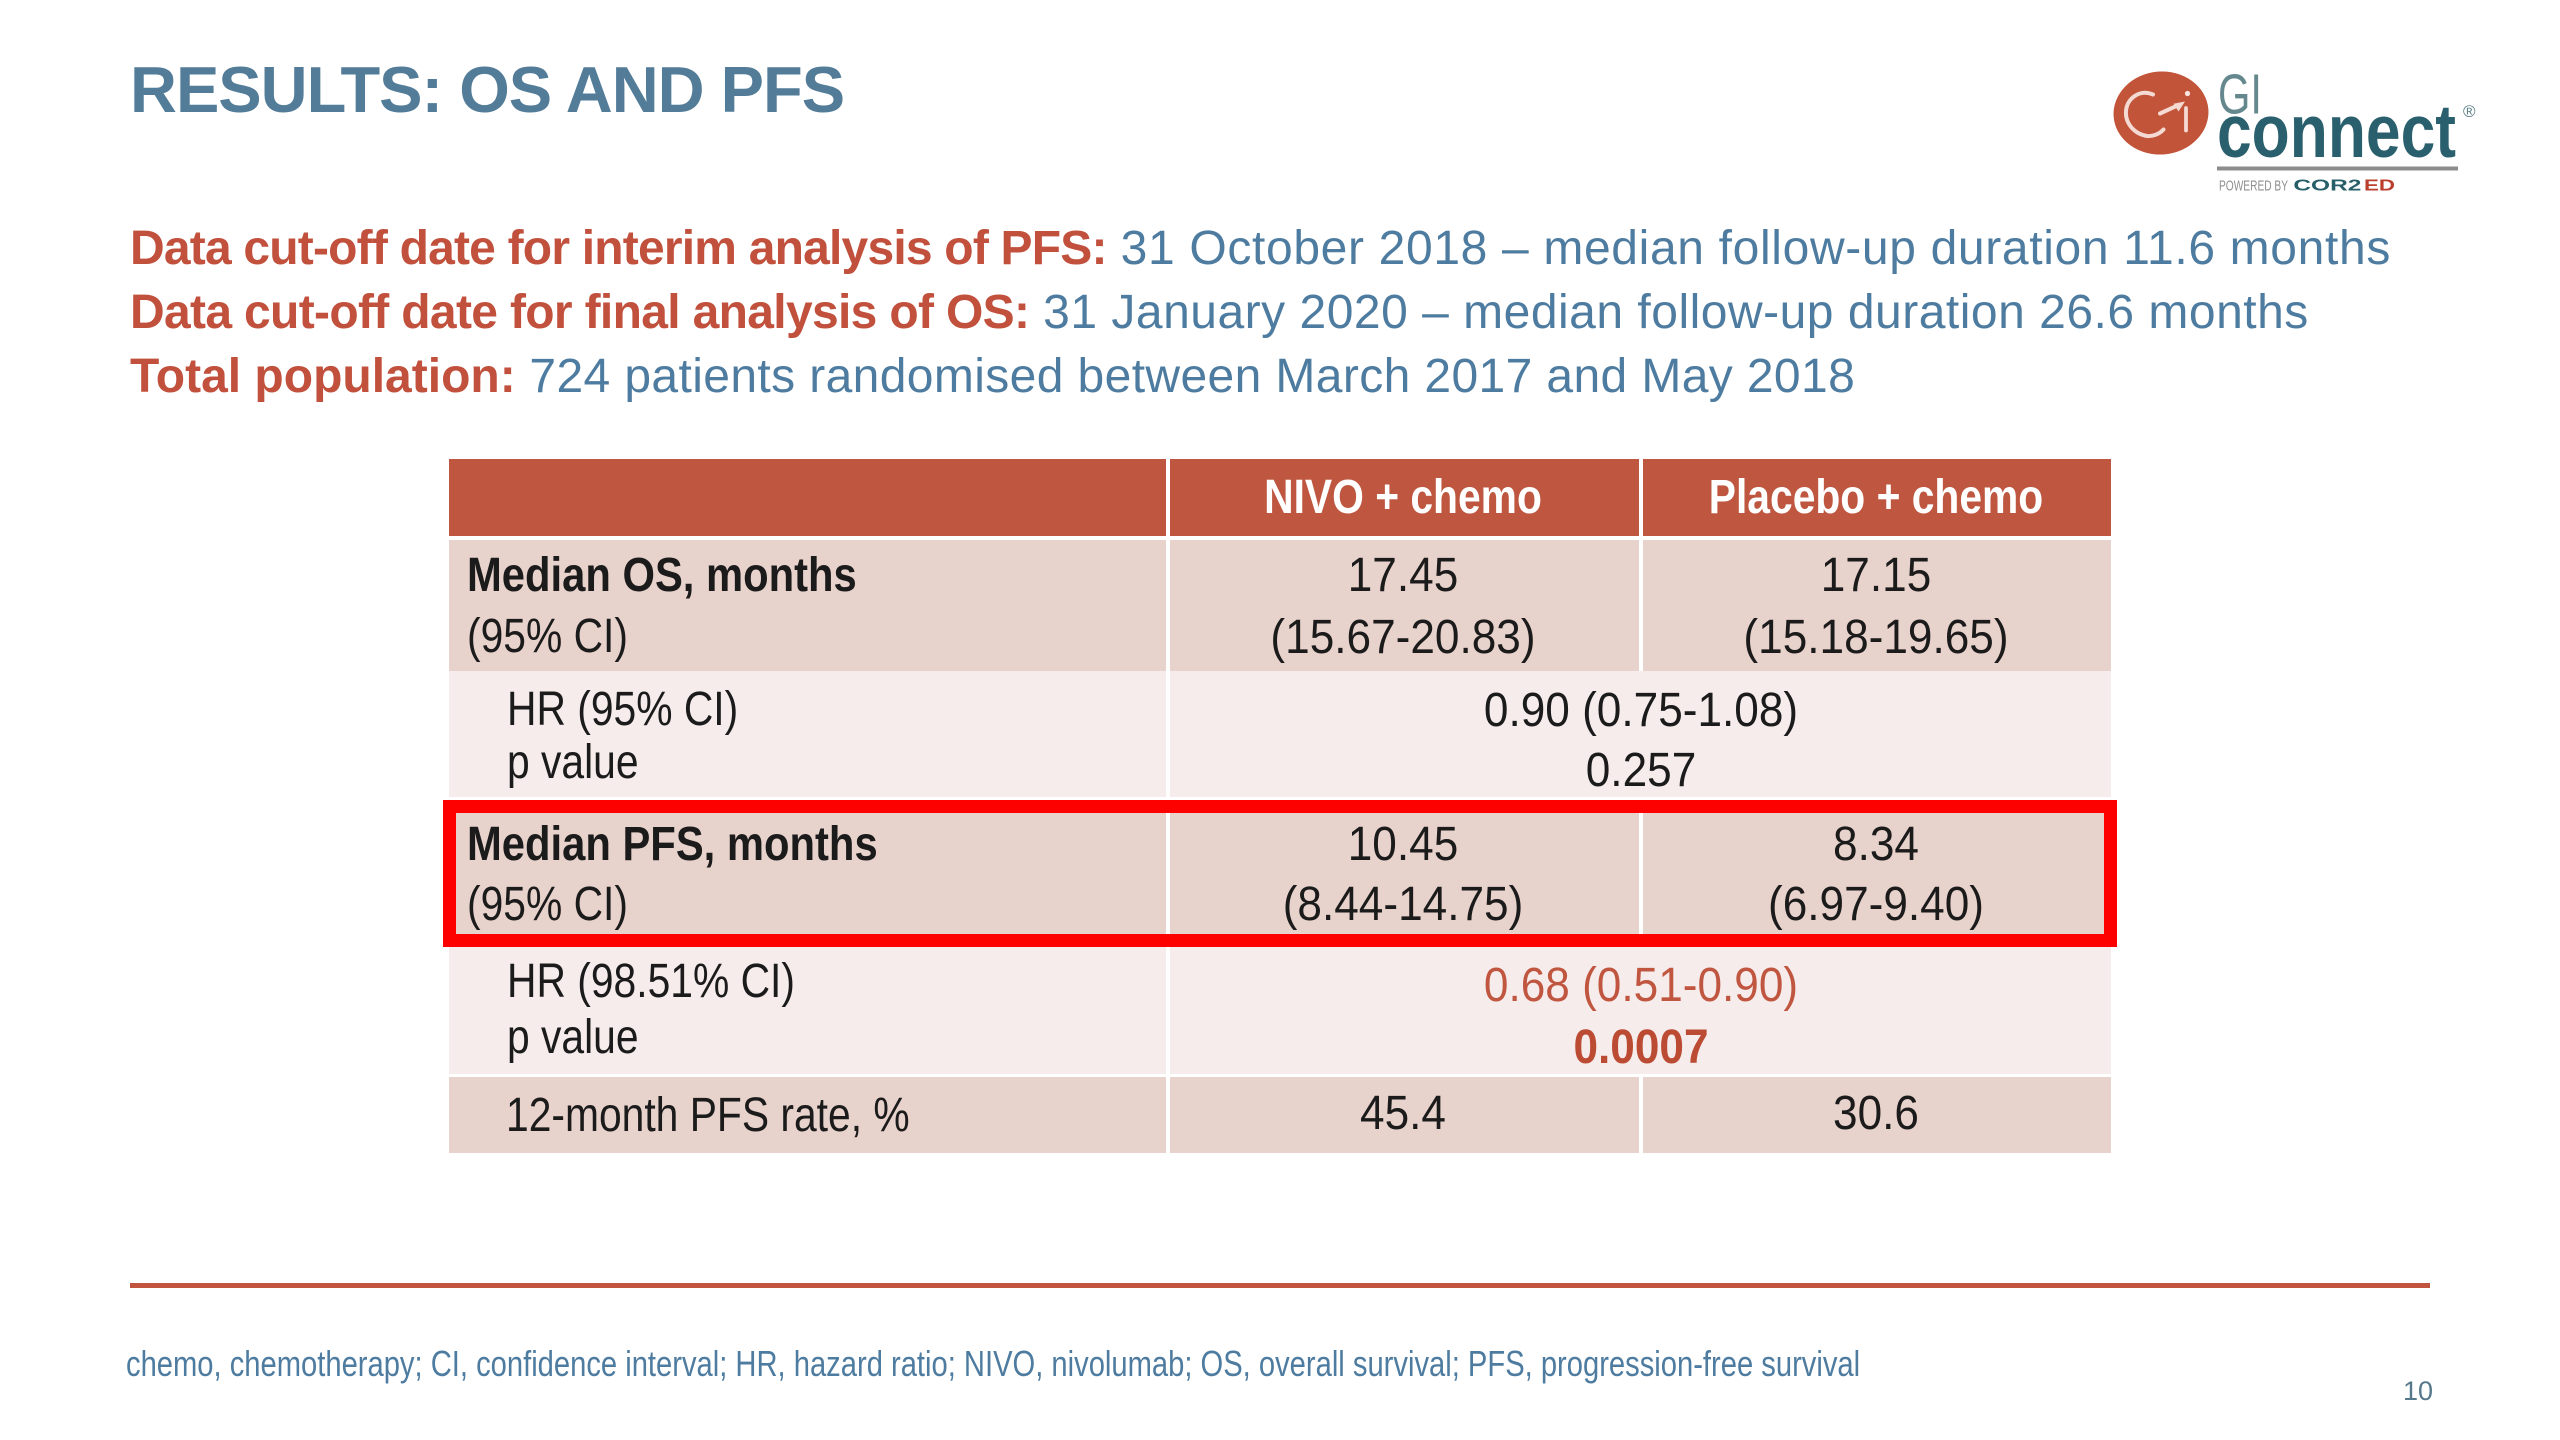 The height and width of the screenshot is (1440, 2560). Describe the element at coordinates (2379, 186) in the screenshot. I see `svg-text: ED` at that location.